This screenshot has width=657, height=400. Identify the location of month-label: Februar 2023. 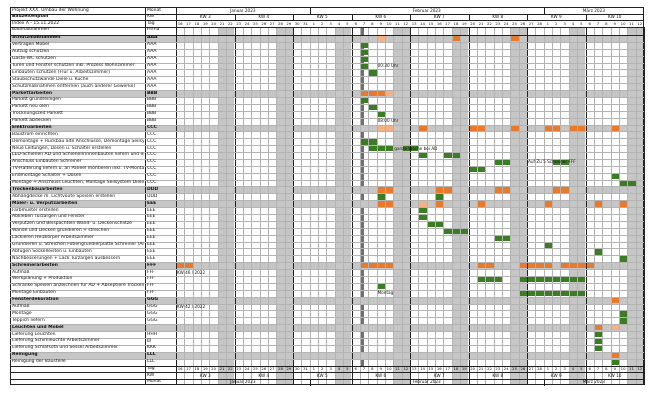
(426, 381).